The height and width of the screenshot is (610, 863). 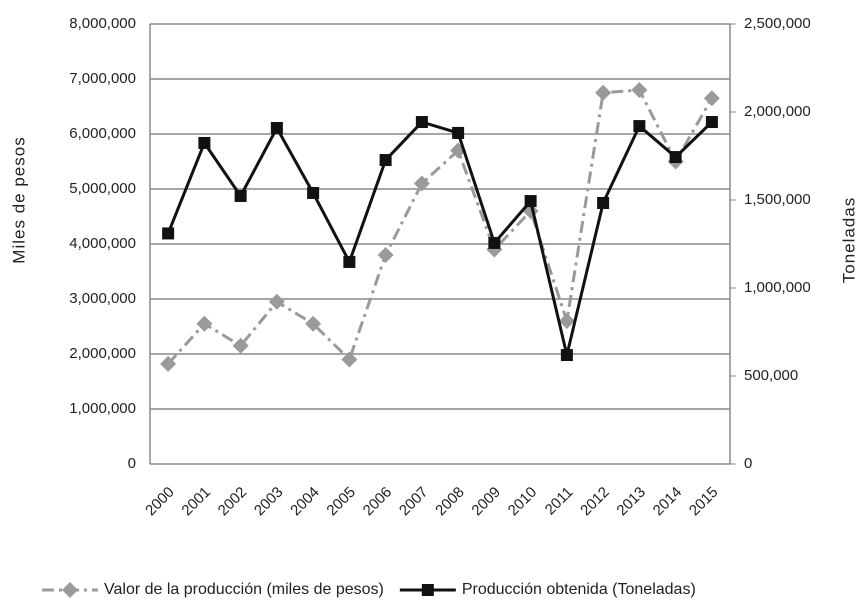 I want to click on y2-tick-label: 2,500,000, so click(x=777, y=23).